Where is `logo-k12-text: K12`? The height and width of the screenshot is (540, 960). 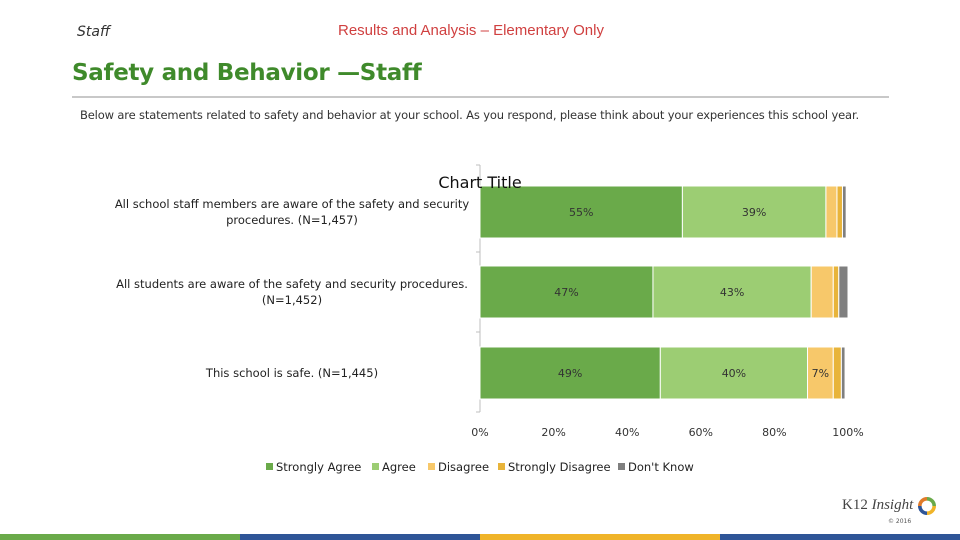 logo-k12-text: K12 is located at coordinates (855, 505).